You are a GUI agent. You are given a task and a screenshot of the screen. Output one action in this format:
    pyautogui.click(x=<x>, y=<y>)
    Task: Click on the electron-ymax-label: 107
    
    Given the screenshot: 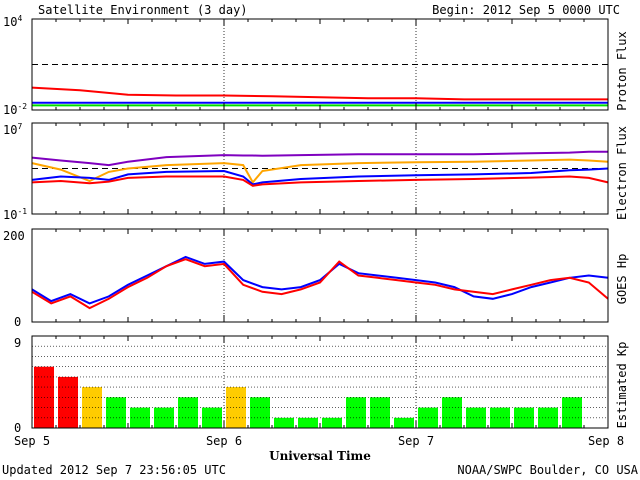 What is the action you would take?
    pyautogui.click(x=12, y=129)
    